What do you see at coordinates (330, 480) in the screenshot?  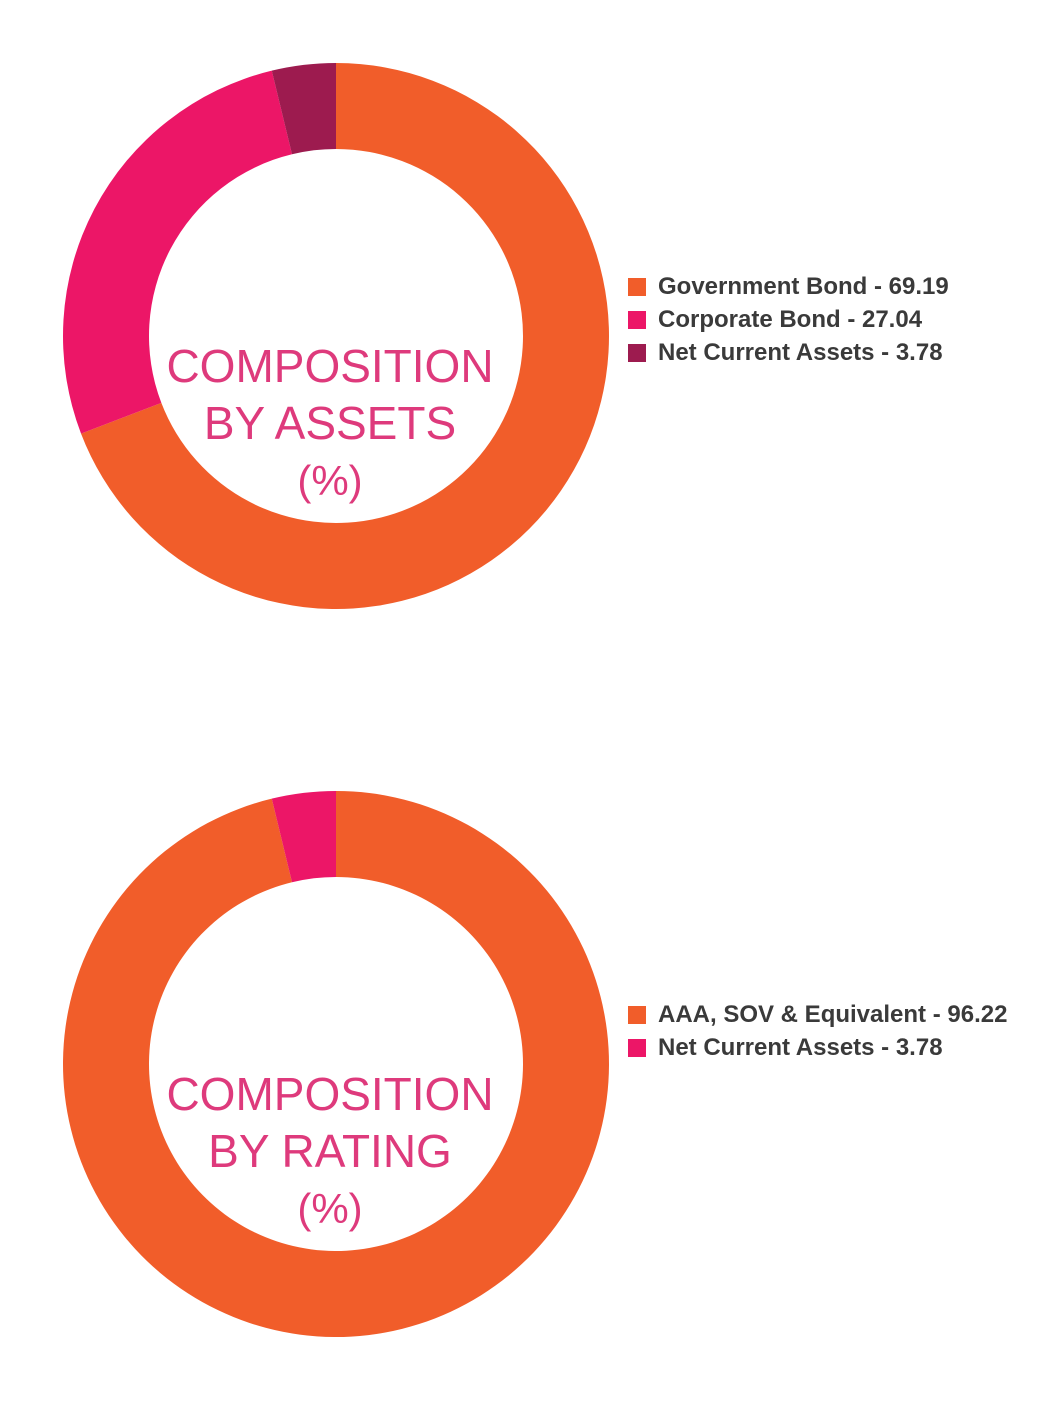 I see `assets-center-line-3: (%)` at bounding box center [330, 480].